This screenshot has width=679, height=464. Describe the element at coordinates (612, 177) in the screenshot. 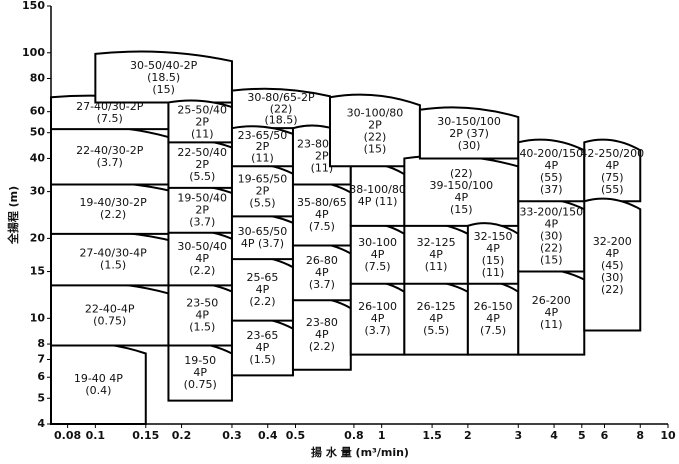

I see `region-label: (75)` at that location.